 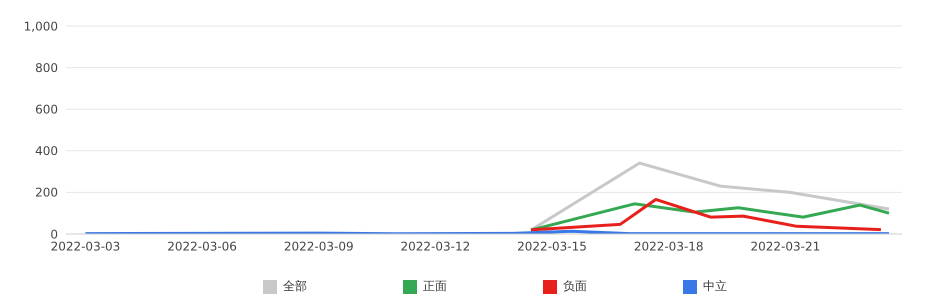 What do you see at coordinates (54, 234) in the screenshot?
I see `y-tick-label: 0` at bounding box center [54, 234].